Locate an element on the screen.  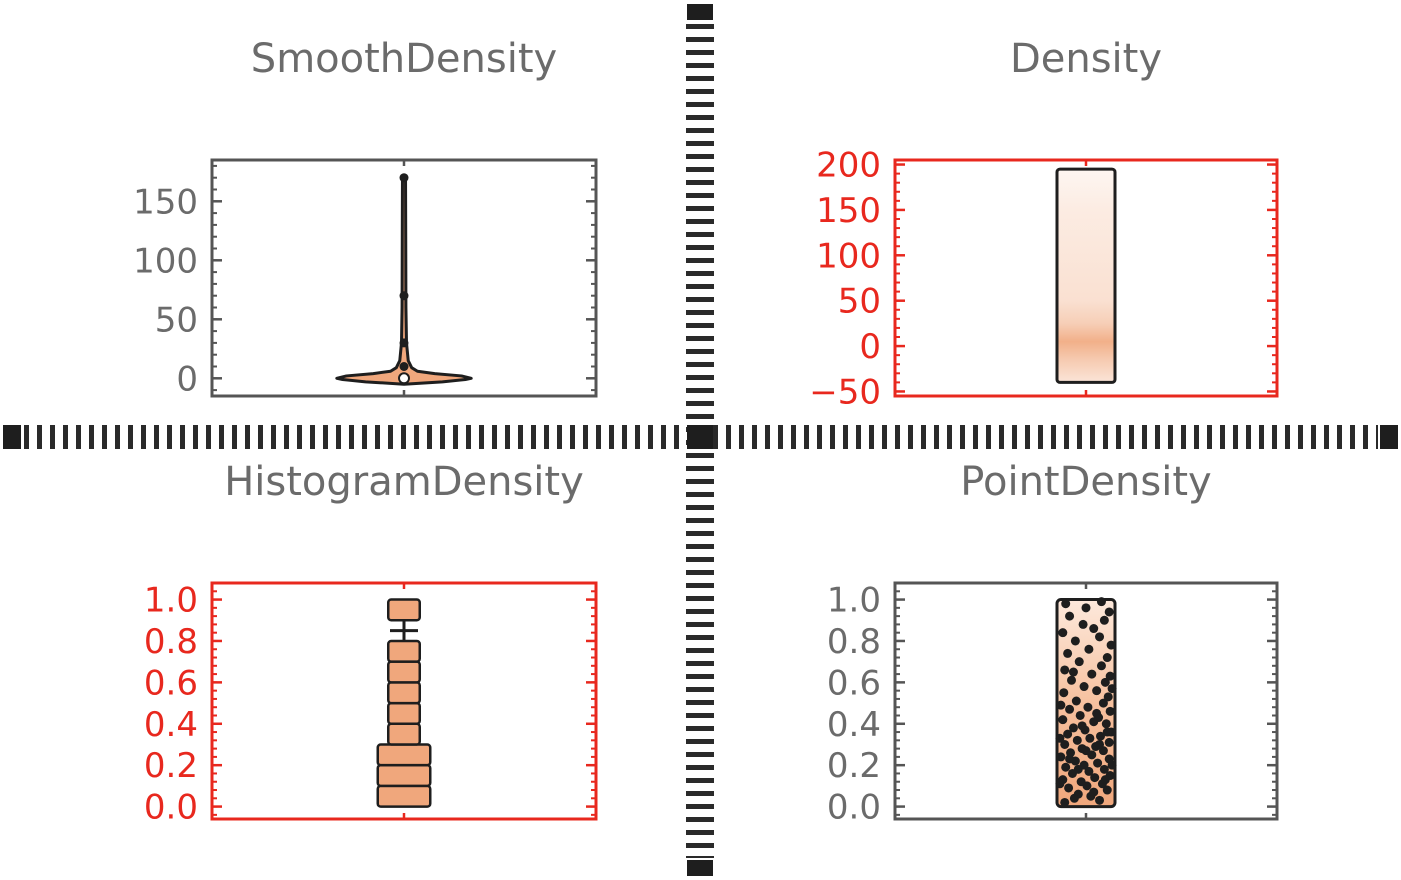
y-tick-label: 0 is located at coordinates (870, 347).